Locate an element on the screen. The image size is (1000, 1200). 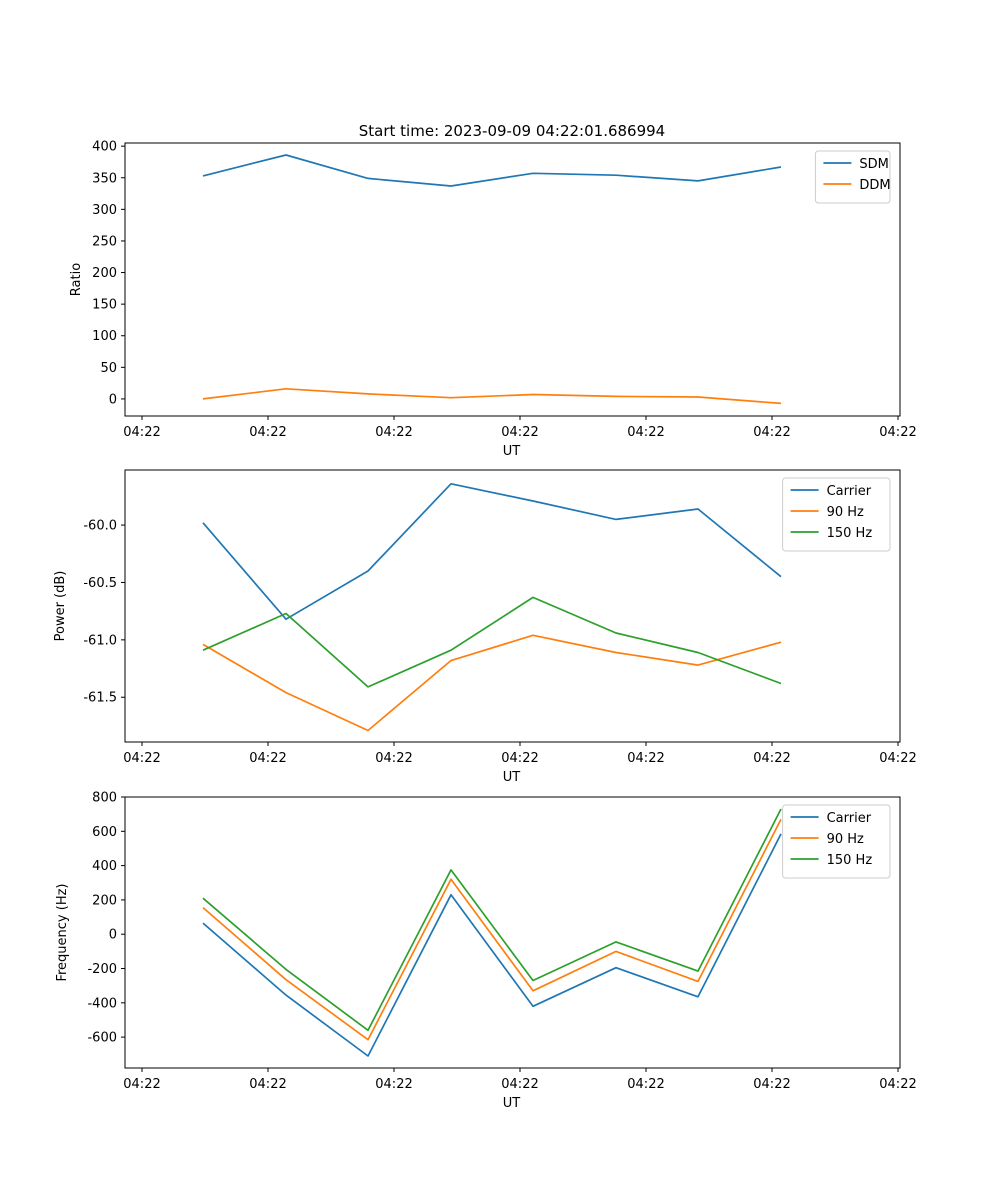
y-axis-label: Power (dB) is located at coordinates (60, 606).